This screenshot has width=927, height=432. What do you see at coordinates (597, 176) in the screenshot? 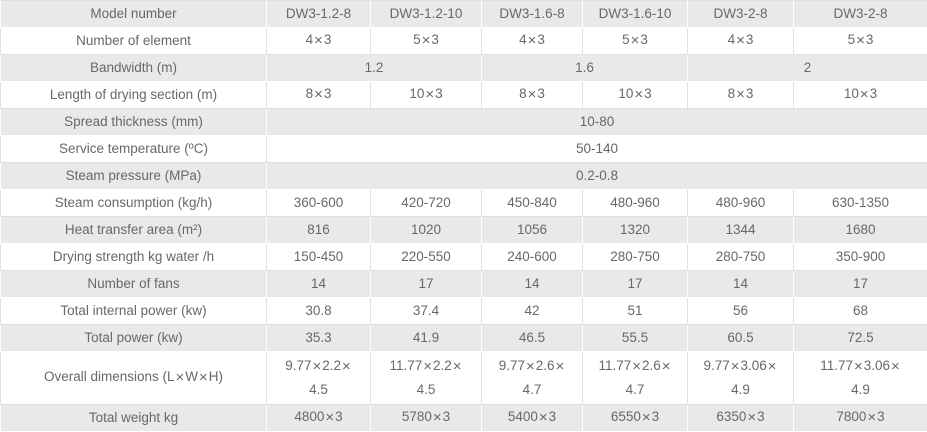
I see `value-cell: 0.2-0.8` at bounding box center [597, 176].